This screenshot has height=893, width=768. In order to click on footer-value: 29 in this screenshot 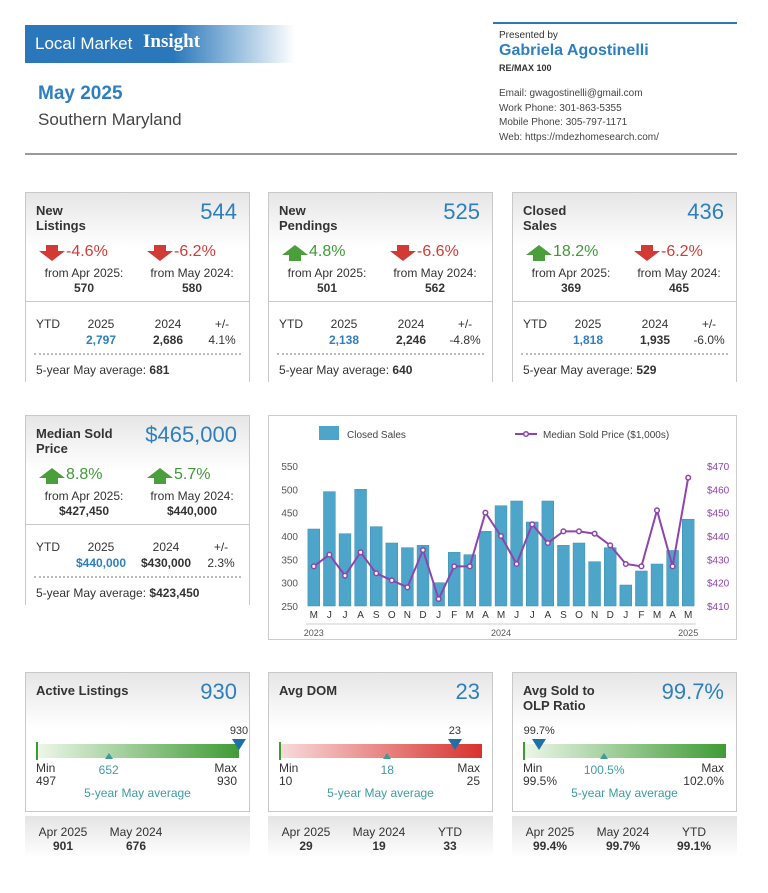, I will do `click(306, 846)`.